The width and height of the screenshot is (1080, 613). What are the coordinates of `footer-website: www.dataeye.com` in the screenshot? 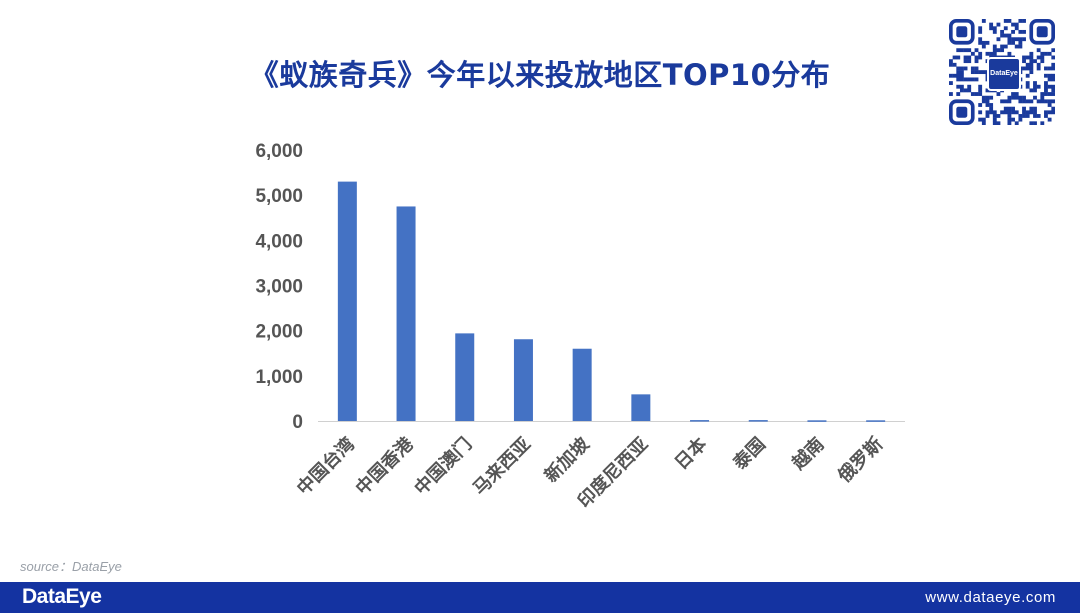 It's located at (990, 597).